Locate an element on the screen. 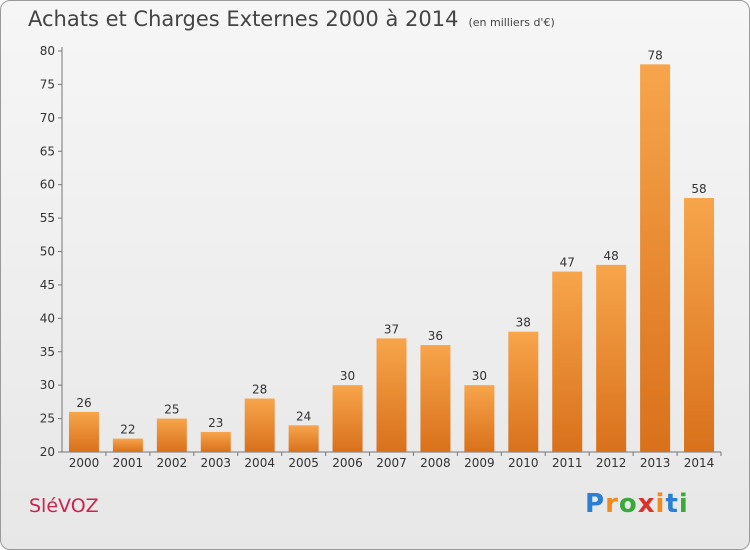 This screenshot has height=550, width=750. chart-title-text: Achats et Charges Externes 2000 à 2014 is located at coordinates (243, 19).